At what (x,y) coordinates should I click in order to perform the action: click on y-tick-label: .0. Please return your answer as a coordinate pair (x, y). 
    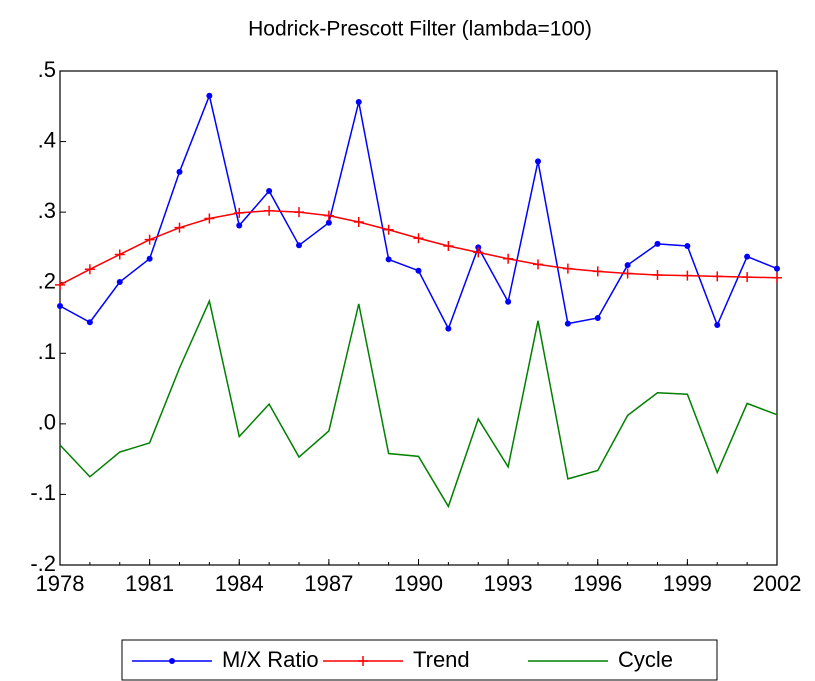
    Looking at the image, I should click on (47, 422).